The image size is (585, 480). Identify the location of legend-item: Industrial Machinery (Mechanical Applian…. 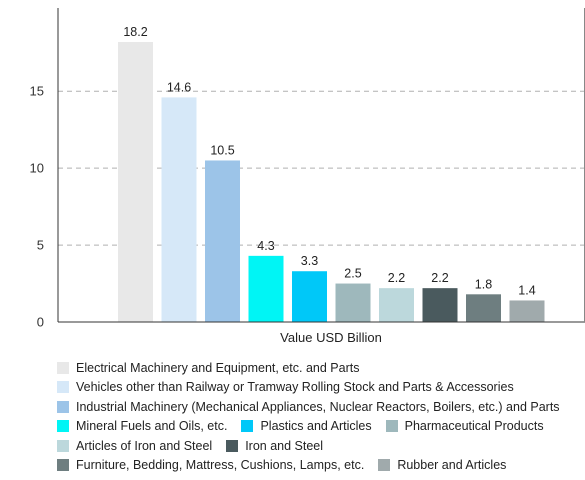
(308, 407).